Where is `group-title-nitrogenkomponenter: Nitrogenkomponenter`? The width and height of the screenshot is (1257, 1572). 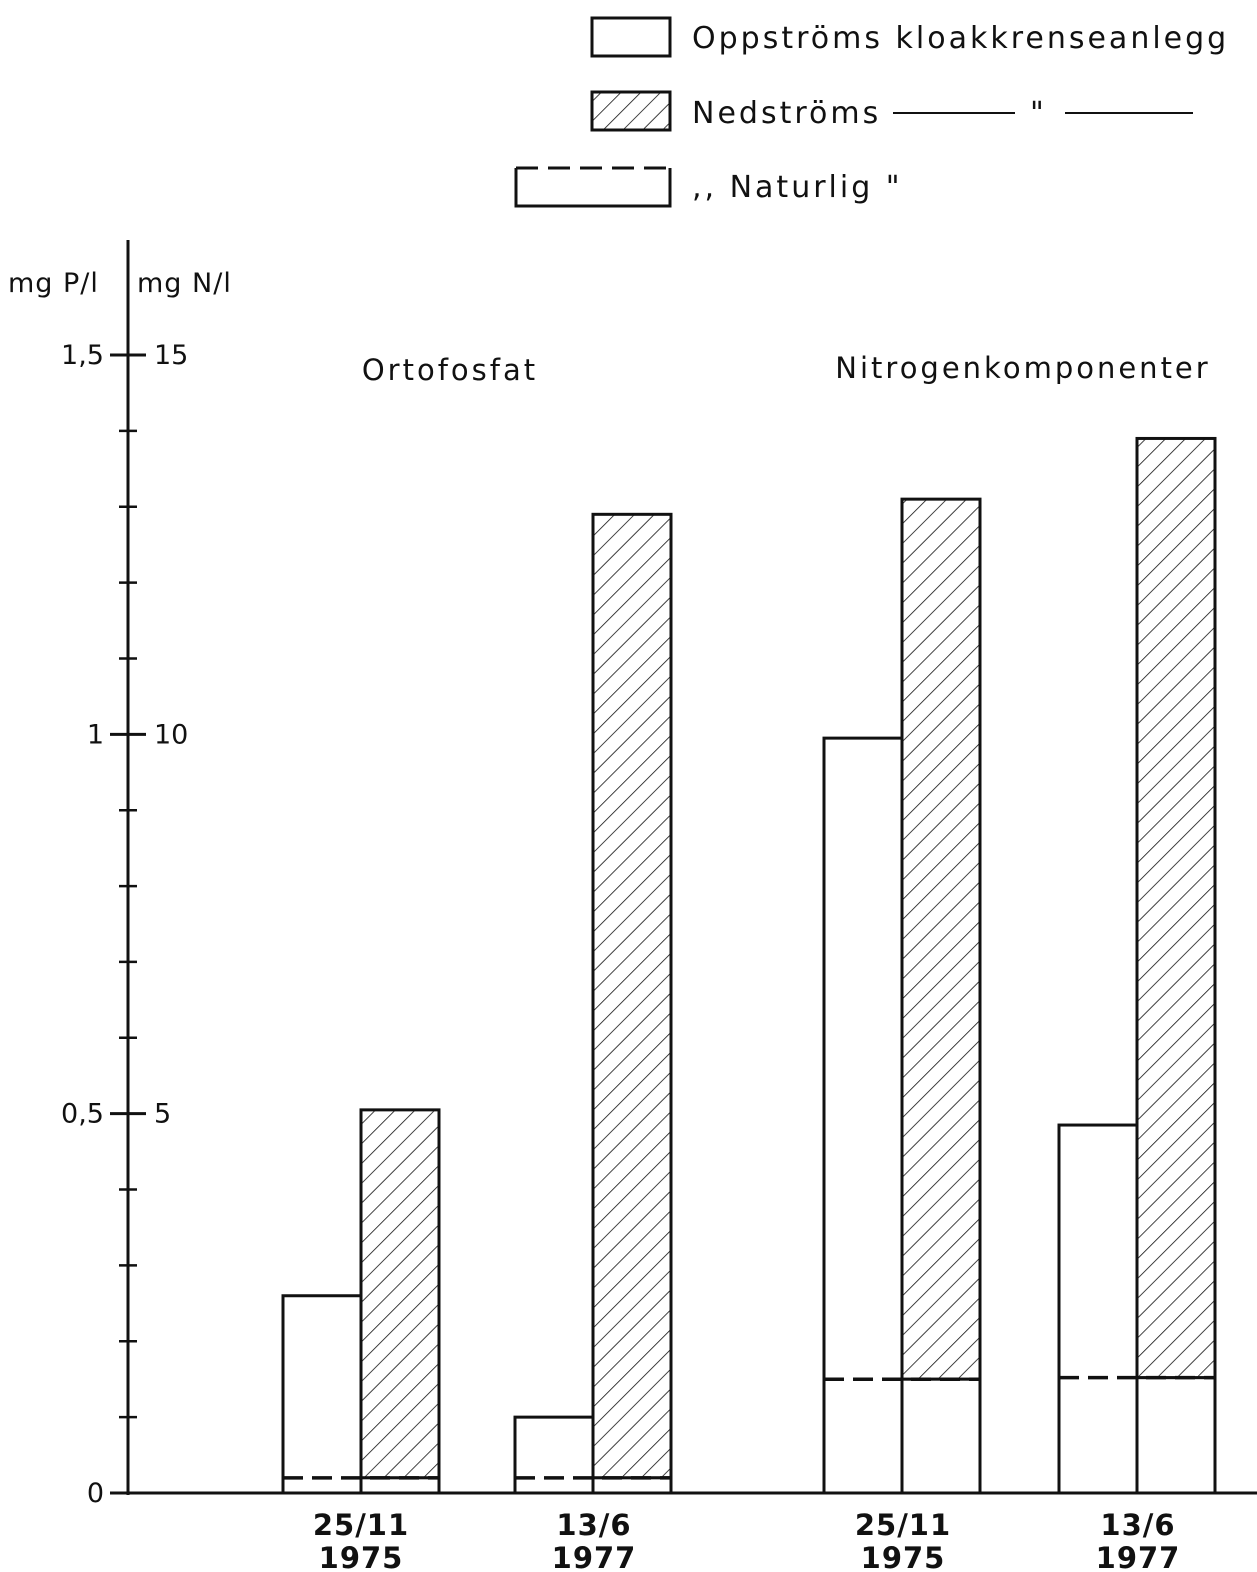
group-title-nitrogenkomponenter: Nitrogenkomponenter is located at coordinates (1022, 368).